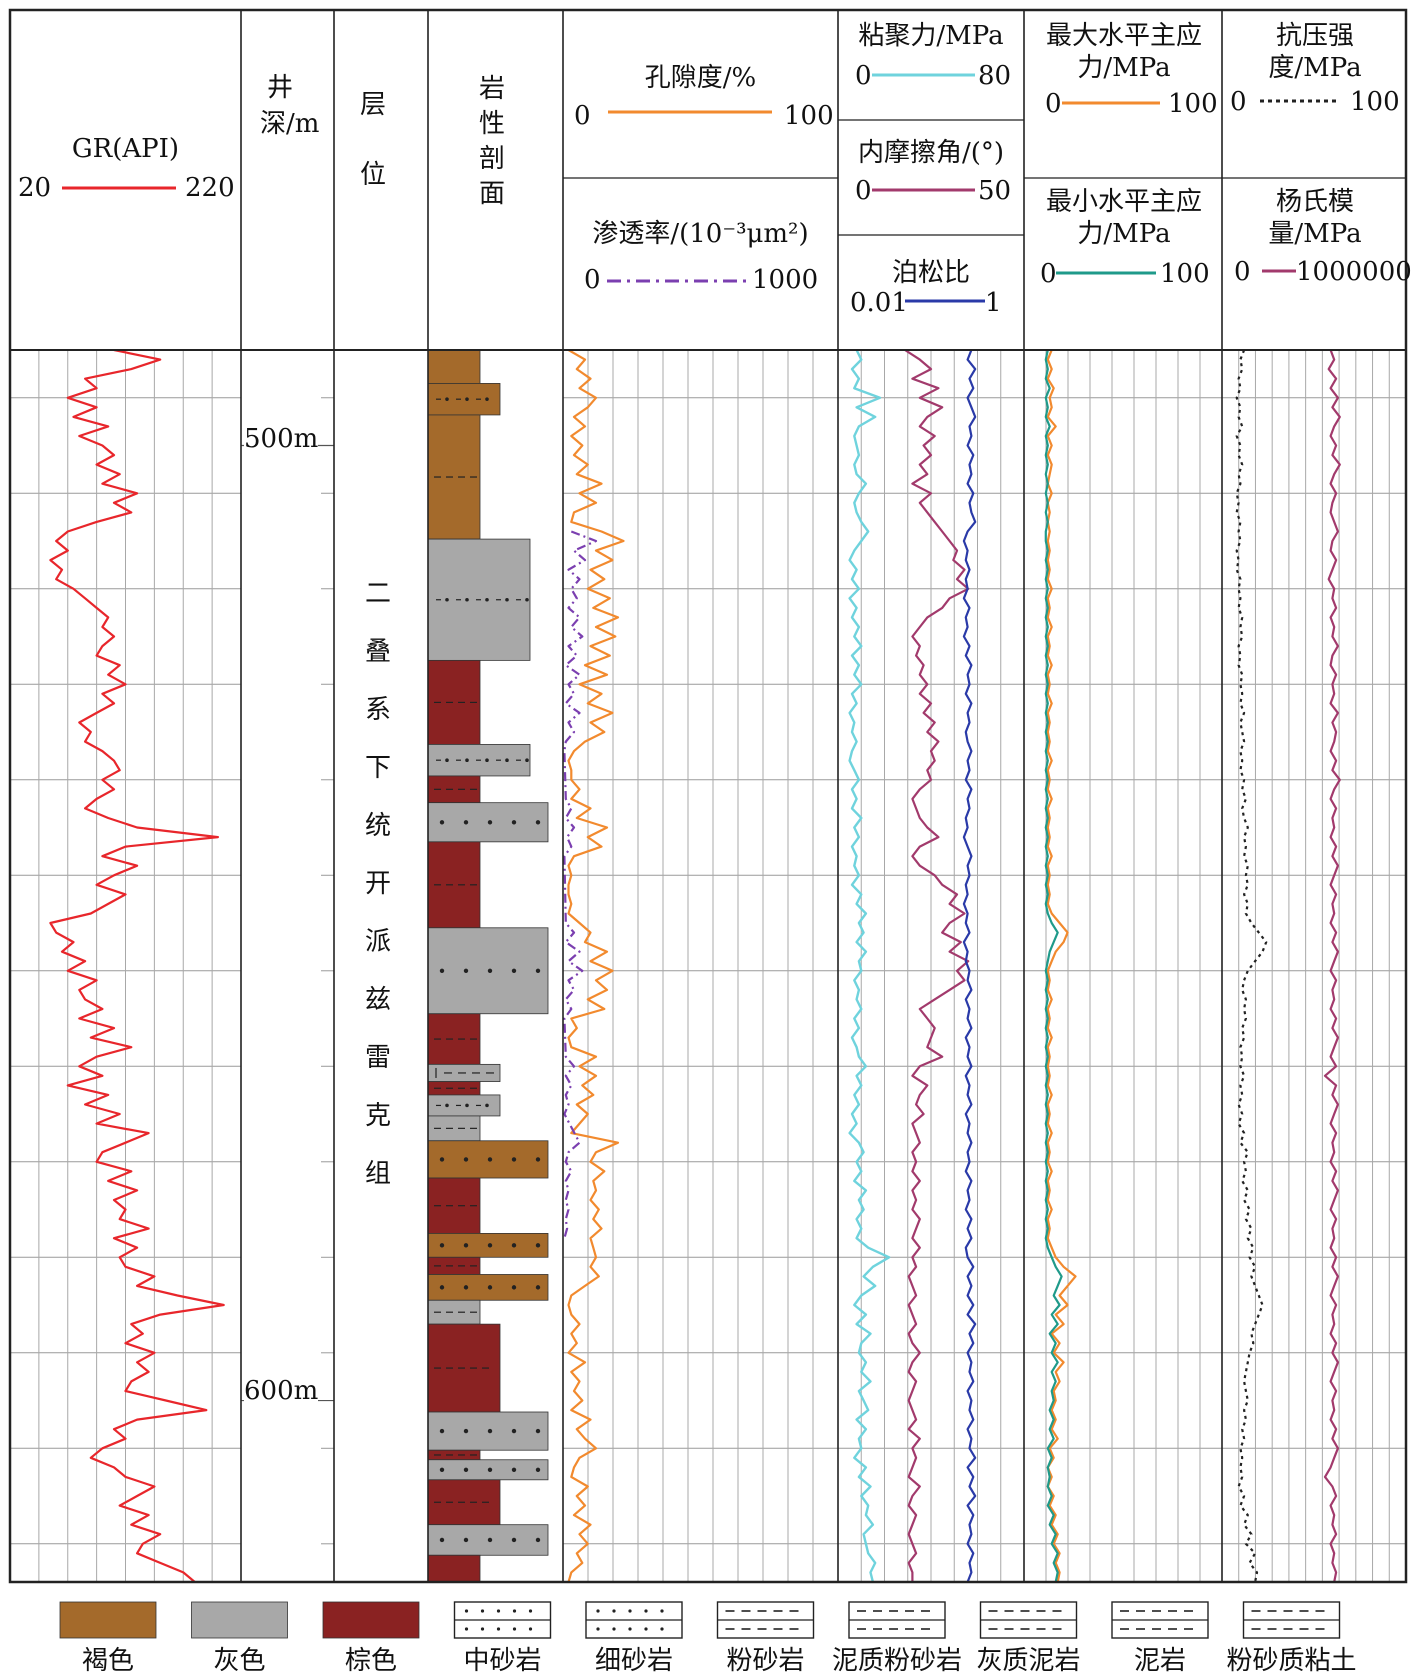 The image size is (1418, 1678). Describe the element at coordinates (582, 116) in the screenshot. I see `porosity-header-min: 0` at that location.